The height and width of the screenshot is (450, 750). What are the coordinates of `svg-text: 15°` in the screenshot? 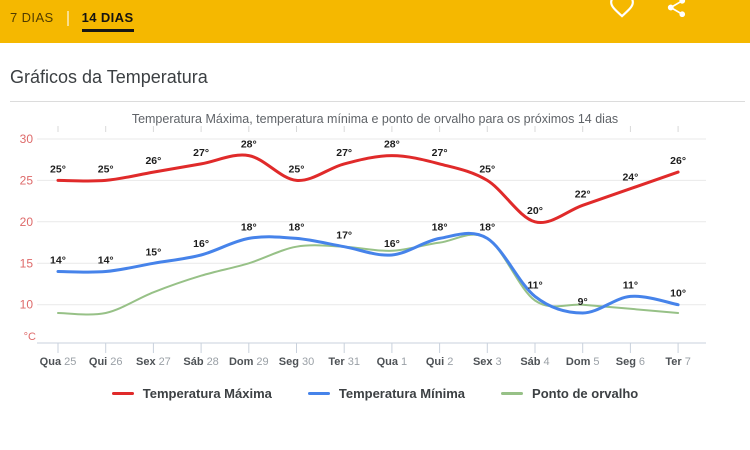 It's located at (153, 252).